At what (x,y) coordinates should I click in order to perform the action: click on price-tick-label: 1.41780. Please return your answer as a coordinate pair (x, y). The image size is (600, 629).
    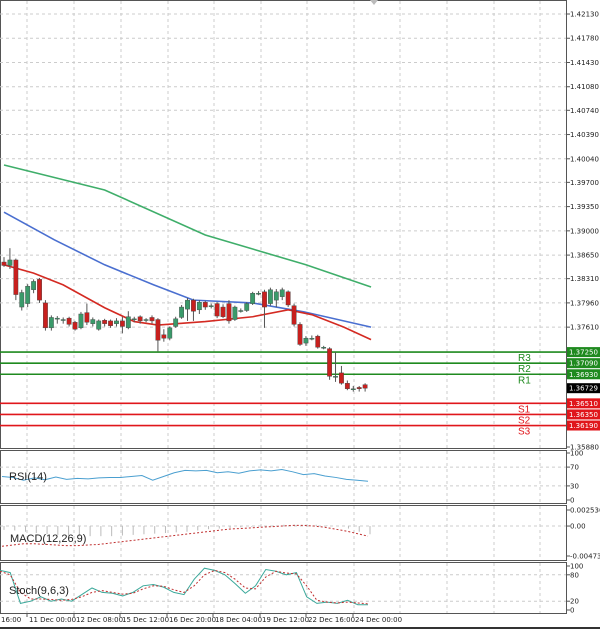
    Looking at the image, I should click on (584, 39).